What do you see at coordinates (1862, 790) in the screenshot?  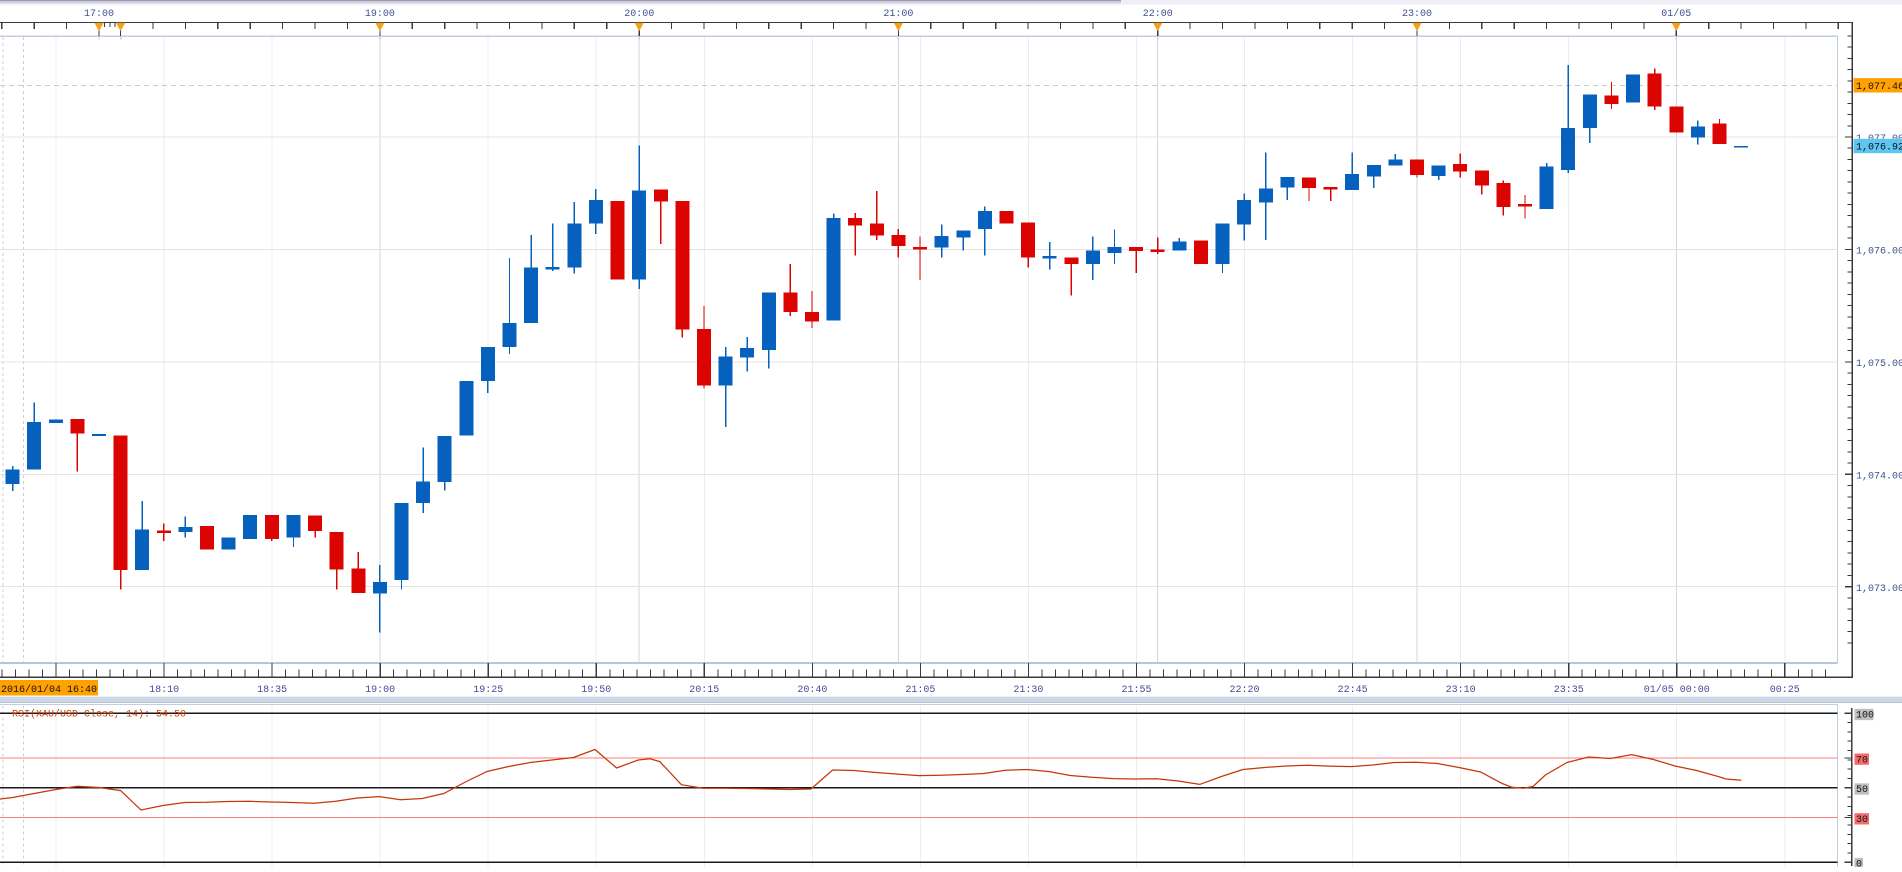 I see `svg-text: 50` at bounding box center [1862, 790].